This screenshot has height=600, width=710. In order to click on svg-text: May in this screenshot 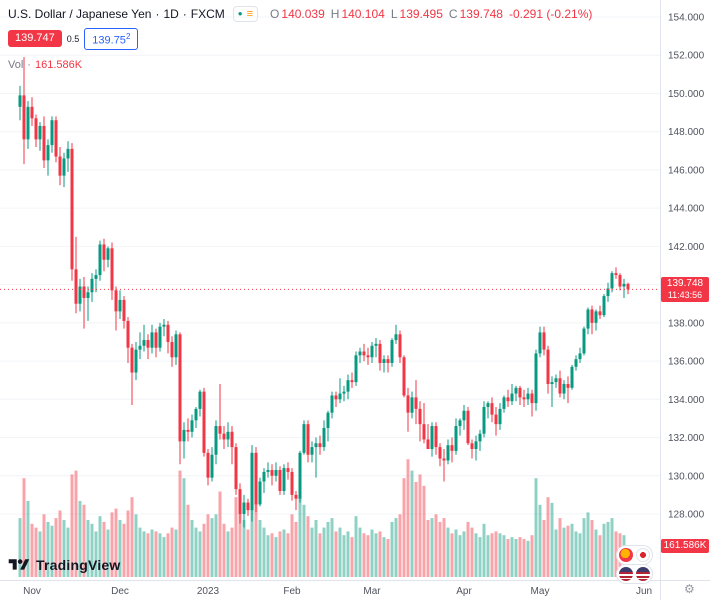, I will do `click(540, 591)`.